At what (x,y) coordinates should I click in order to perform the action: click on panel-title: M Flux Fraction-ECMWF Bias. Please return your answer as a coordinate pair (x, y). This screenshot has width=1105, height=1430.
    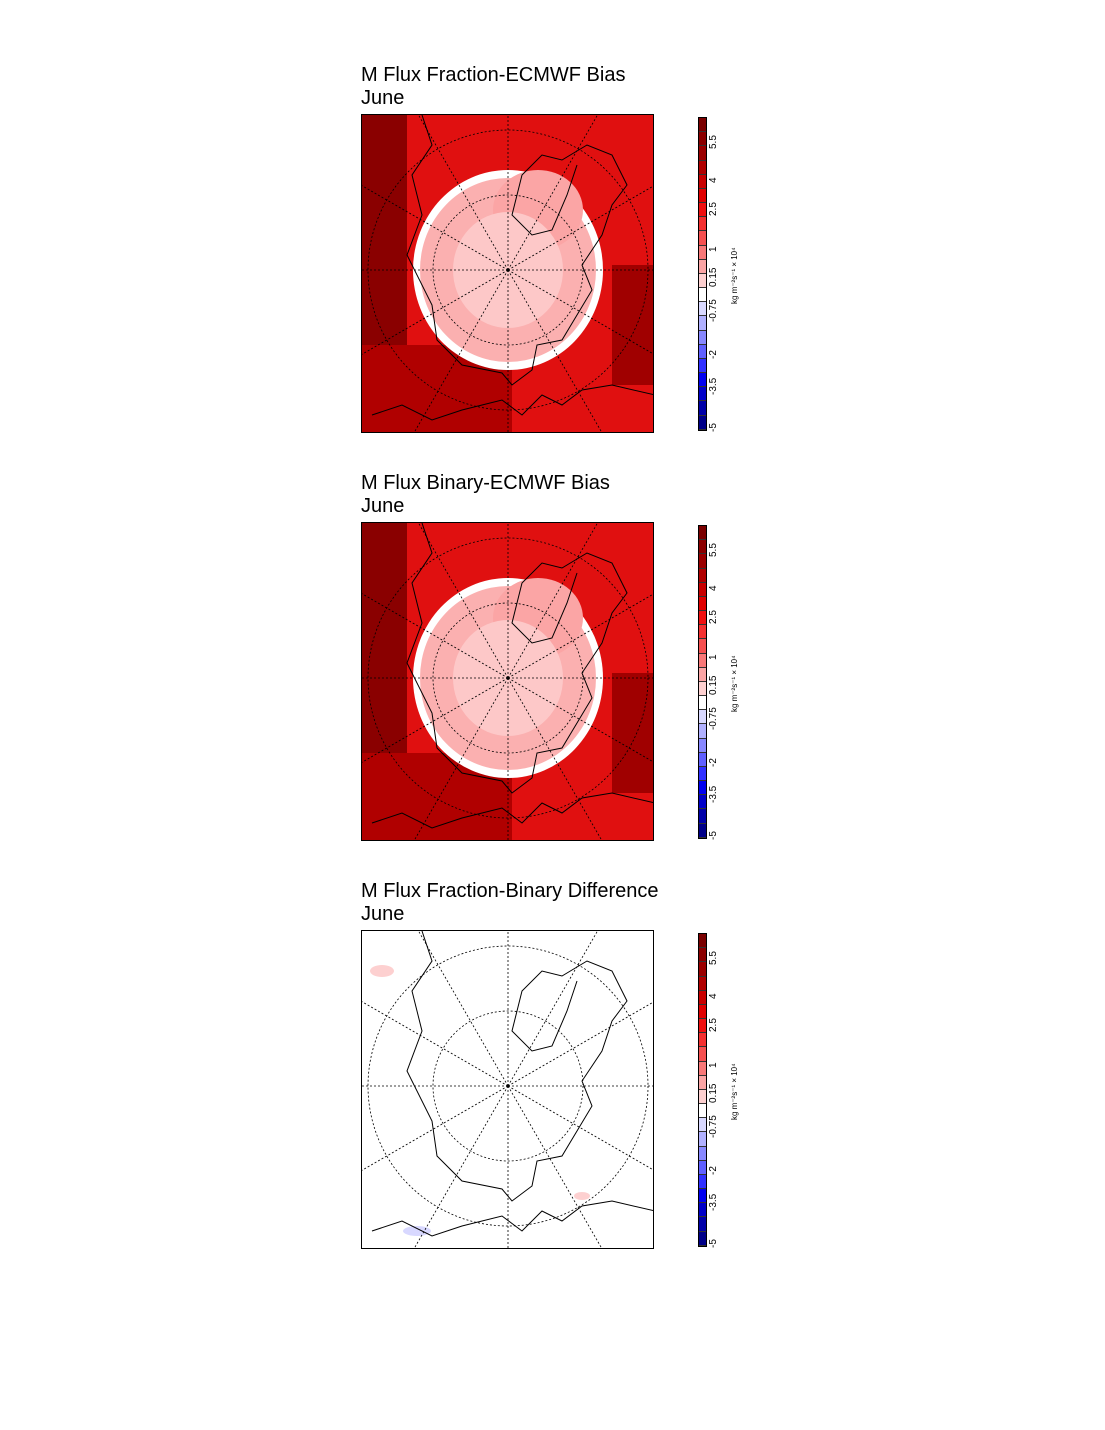
    Looking at the image, I should click on (493, 75).